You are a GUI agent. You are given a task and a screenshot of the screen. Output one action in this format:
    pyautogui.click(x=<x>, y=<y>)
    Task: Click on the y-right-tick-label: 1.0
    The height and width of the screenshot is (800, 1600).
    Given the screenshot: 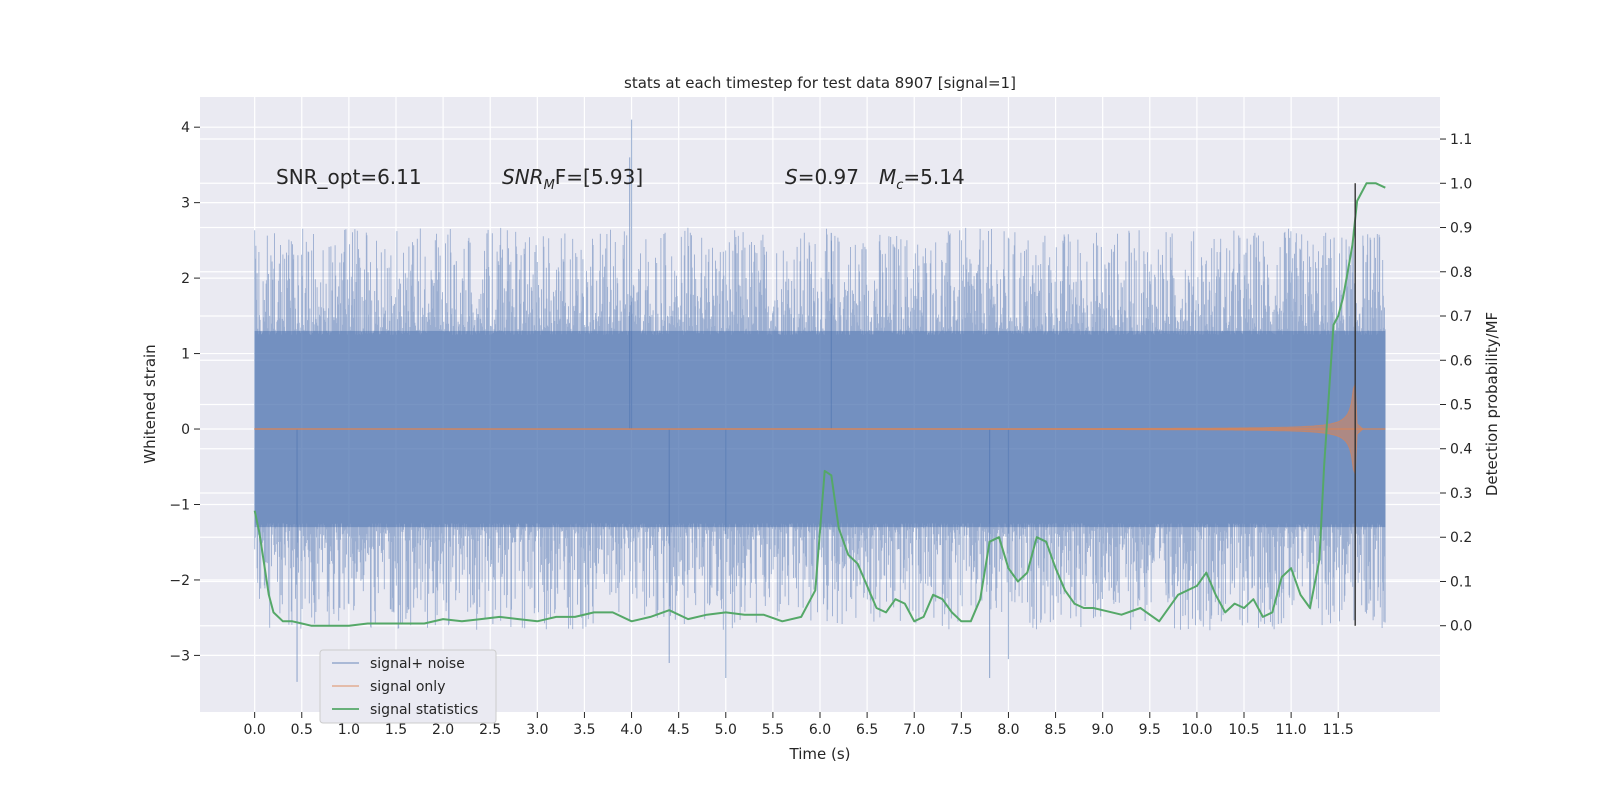 What is the action you would take?
    pyautogui.click(x=1461, y=184)
    